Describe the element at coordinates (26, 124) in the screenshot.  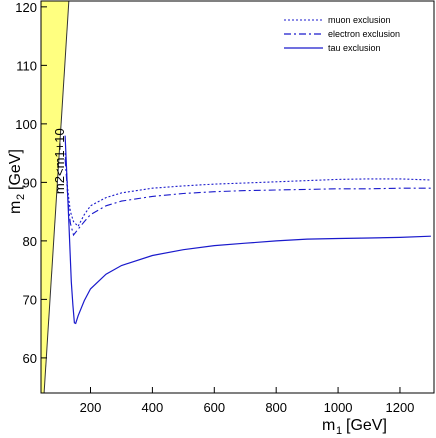
I see `y-tick-label: 100` at that location.